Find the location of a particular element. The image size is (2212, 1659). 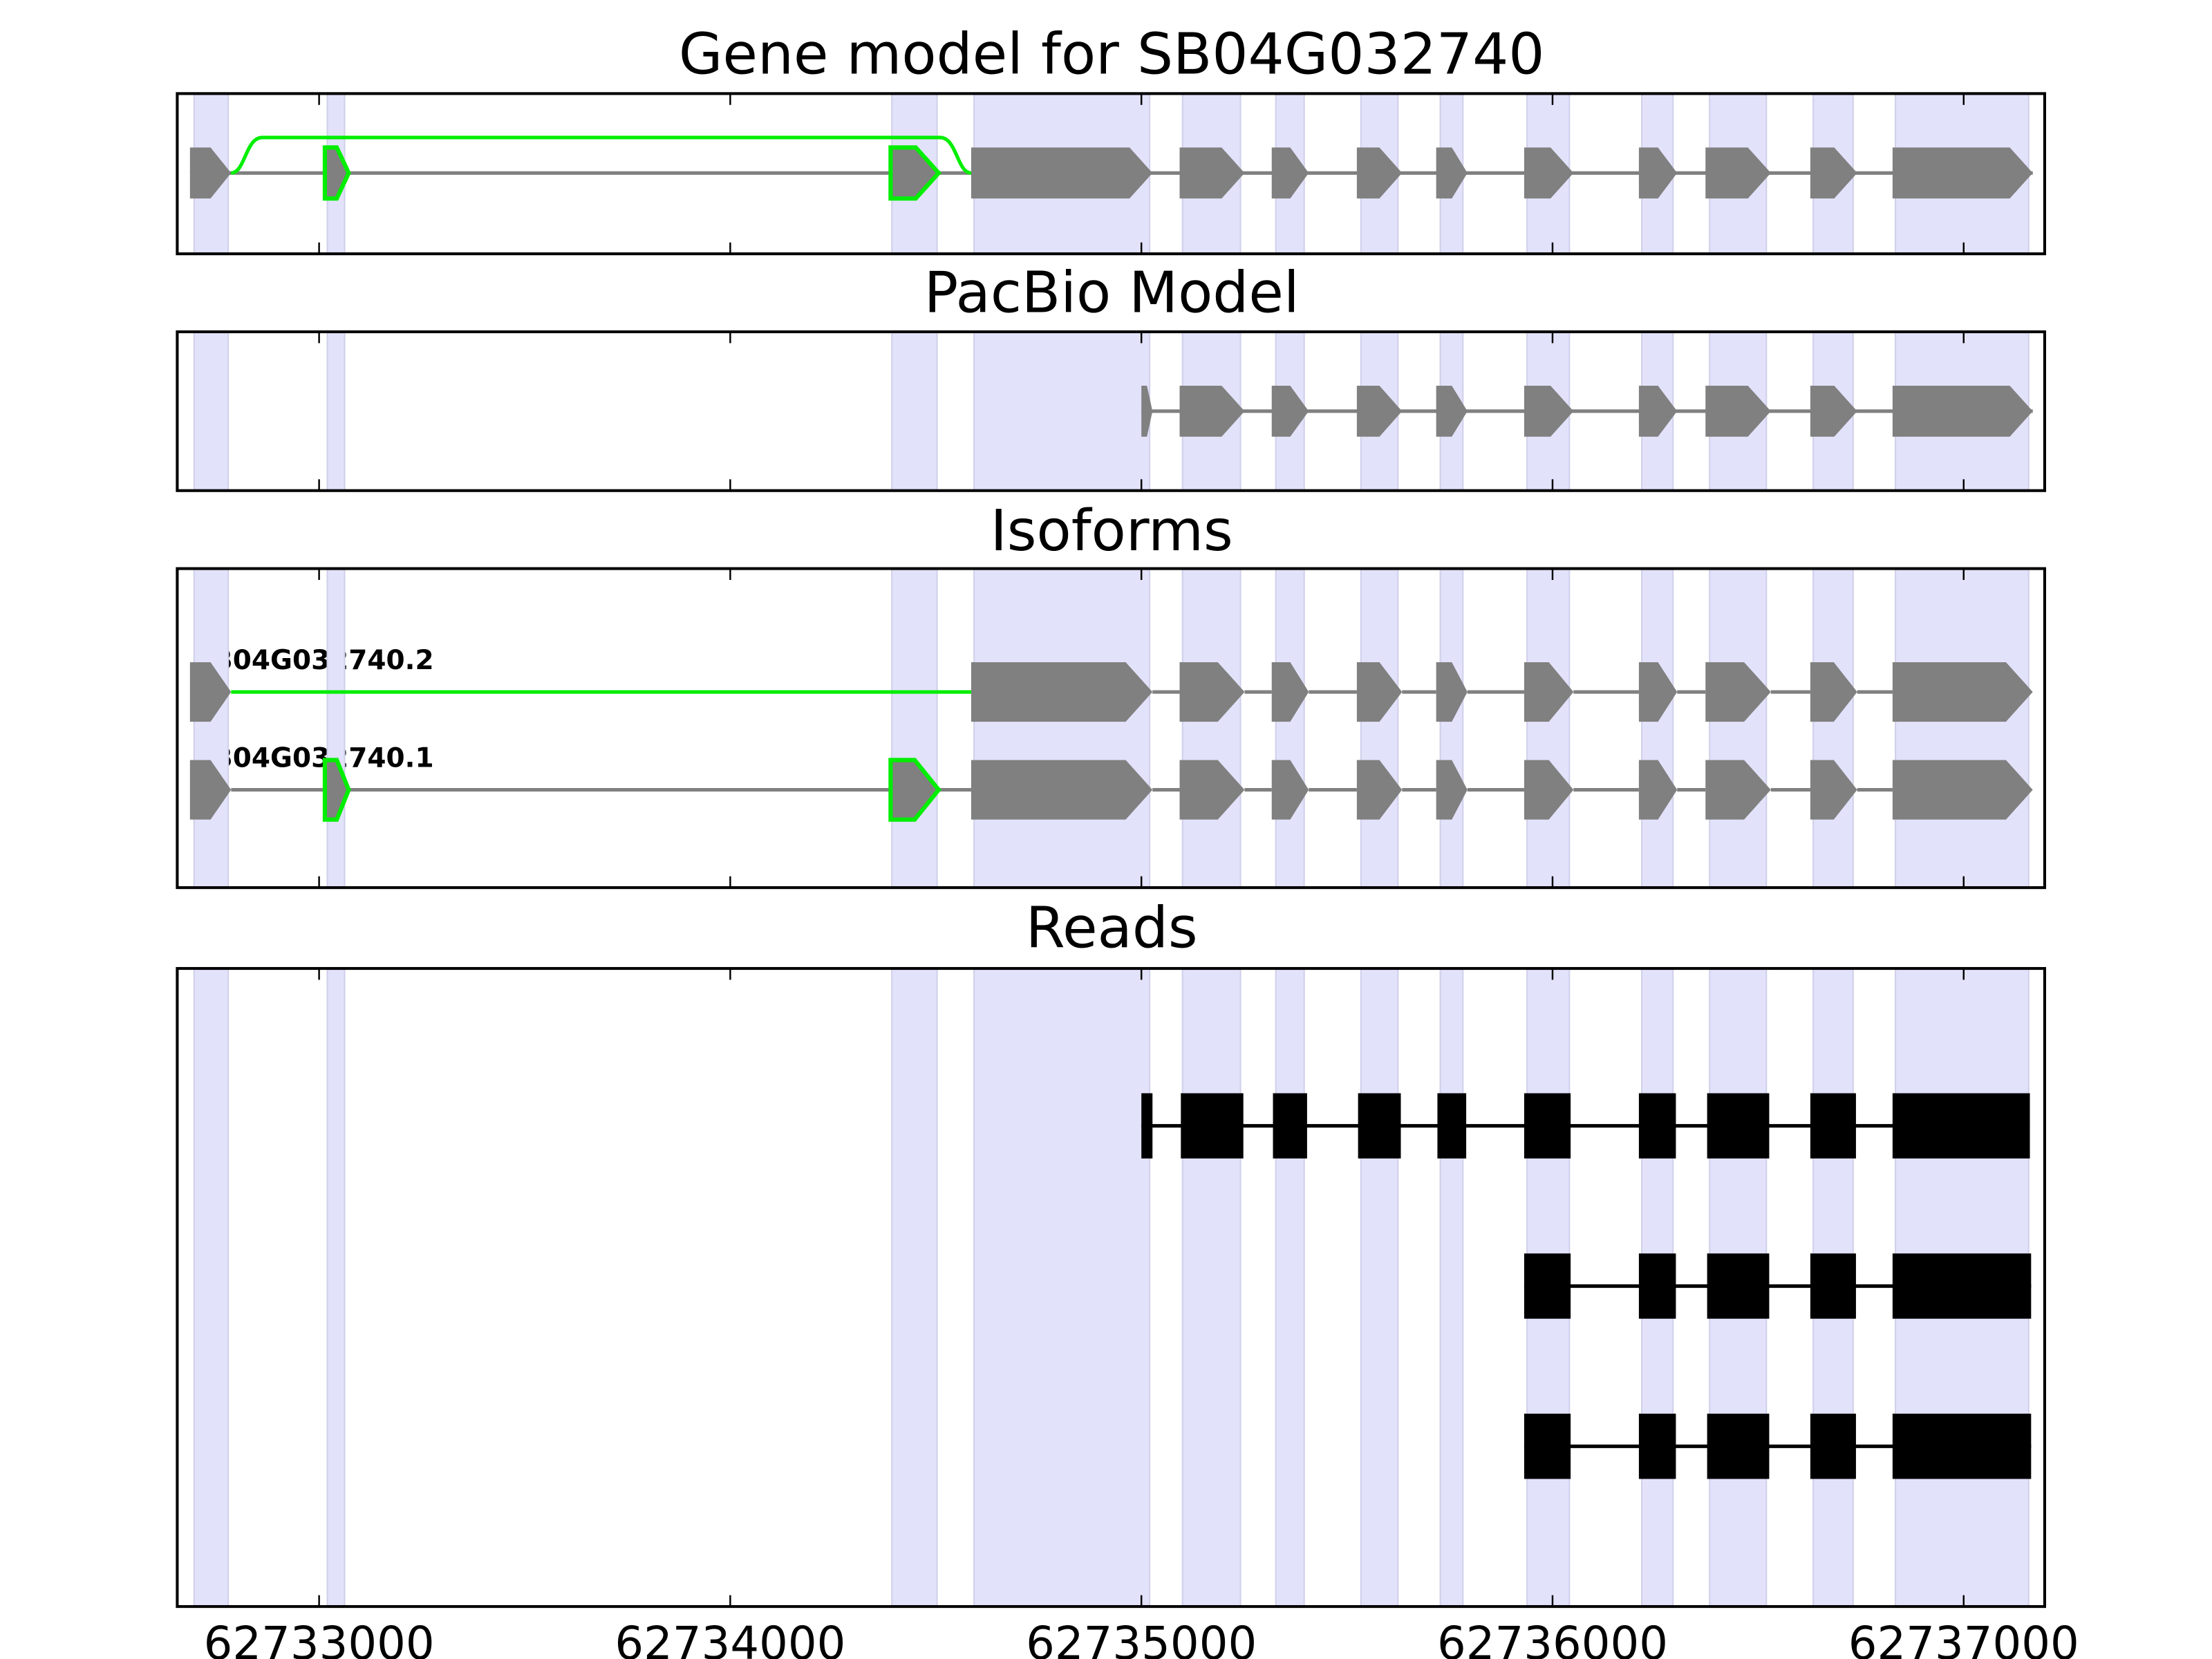

x-tick-label: 62735000 is located at coordinates (1141, 1638).